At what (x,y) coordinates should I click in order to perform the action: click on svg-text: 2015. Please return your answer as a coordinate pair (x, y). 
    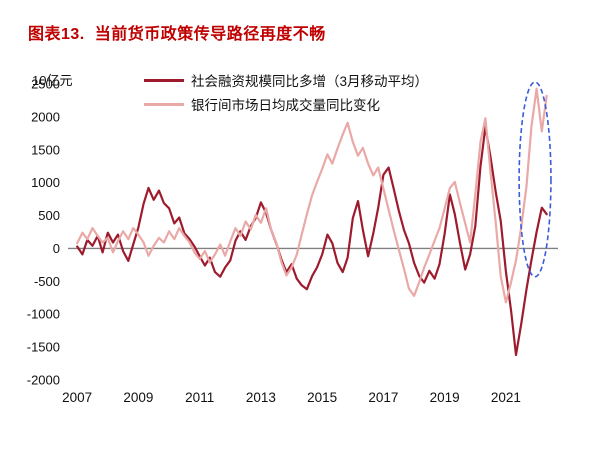
    Looking at the image, I should click on (322, 397).